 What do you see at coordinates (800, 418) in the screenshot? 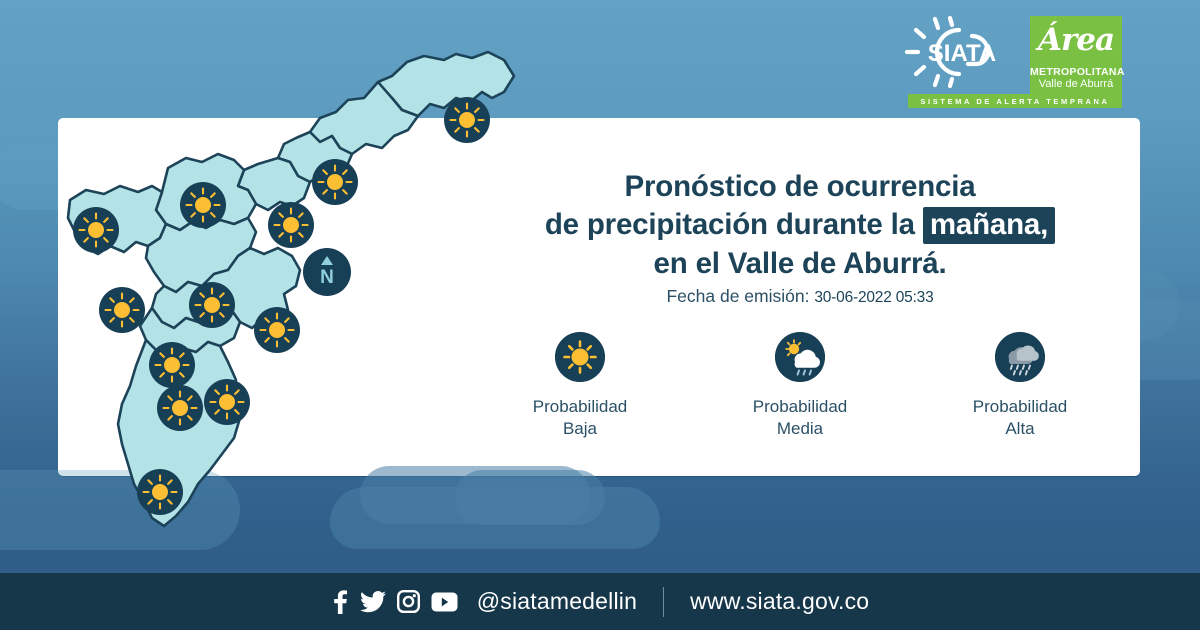
I see `legend-label-media: Probabilidad Media` at bounding box center [800, 418].